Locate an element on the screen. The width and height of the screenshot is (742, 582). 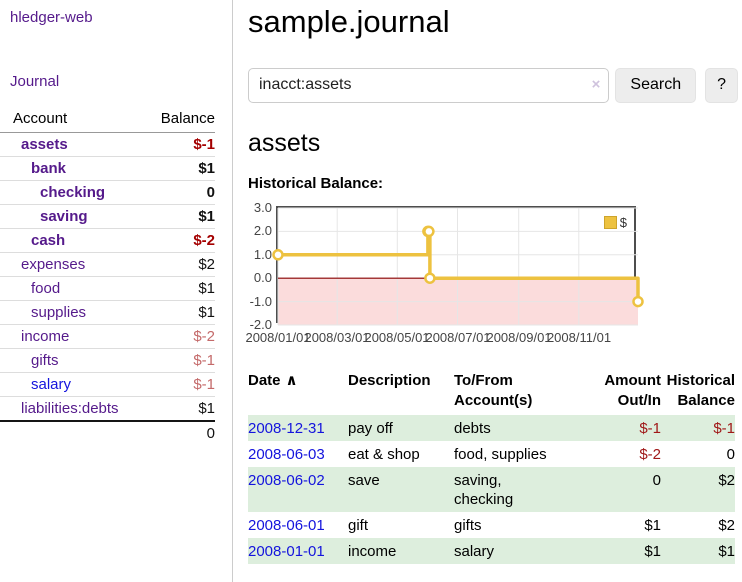
search-input is located at coordinates (429, 85).